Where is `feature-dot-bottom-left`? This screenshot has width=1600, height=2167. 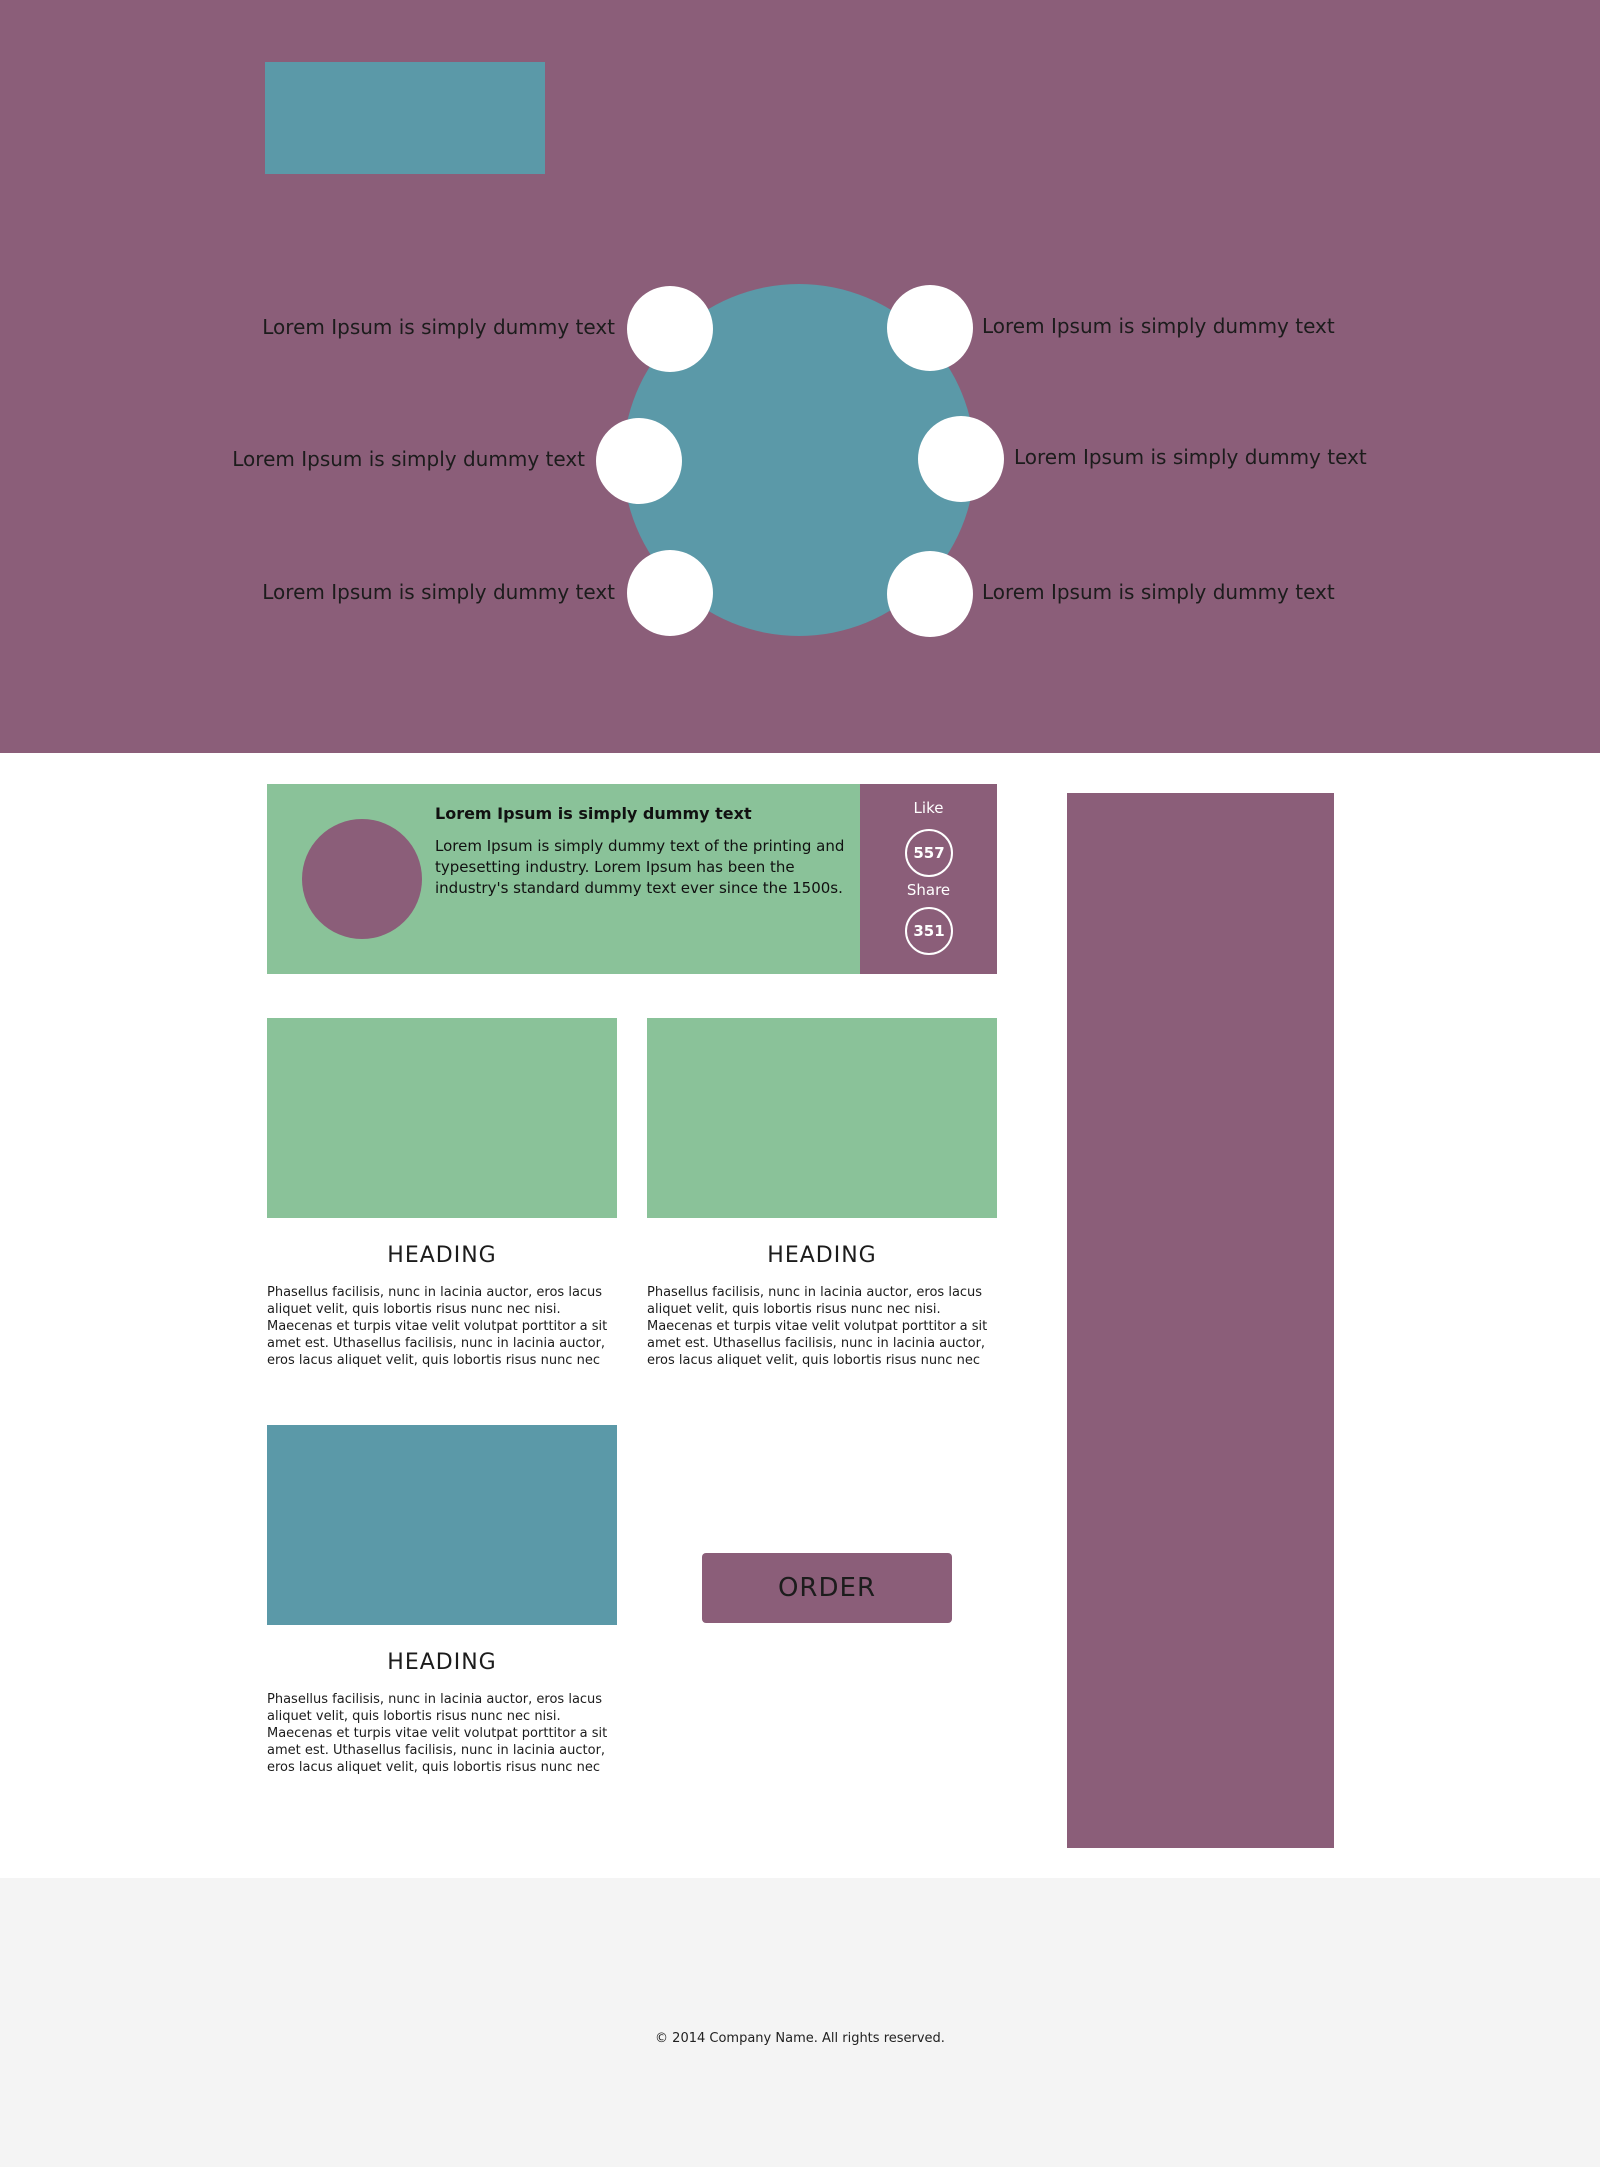
feature-dot-bottom-left is located at coordinates (670, 593).